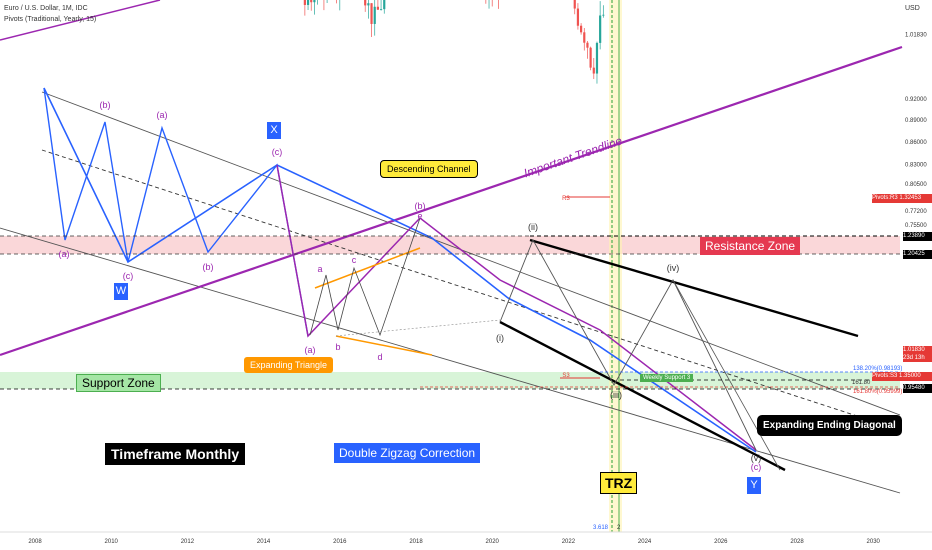 The image size is (932, 550). What do you see at coordinates (64, 254) in the screenshot?
I see `wave-label-a1: (a)` at bounding box center [64, 254].